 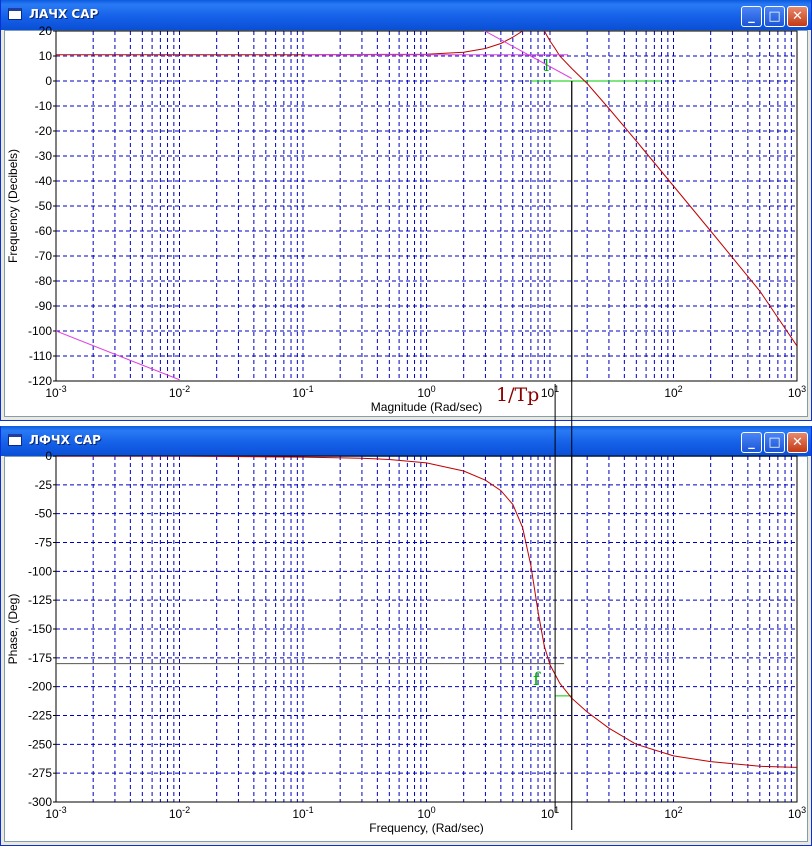 What do you see at coordinates (44, 543) in the screenshot?
I see `y-tick-label: -75` at bounding box center [44, 543].